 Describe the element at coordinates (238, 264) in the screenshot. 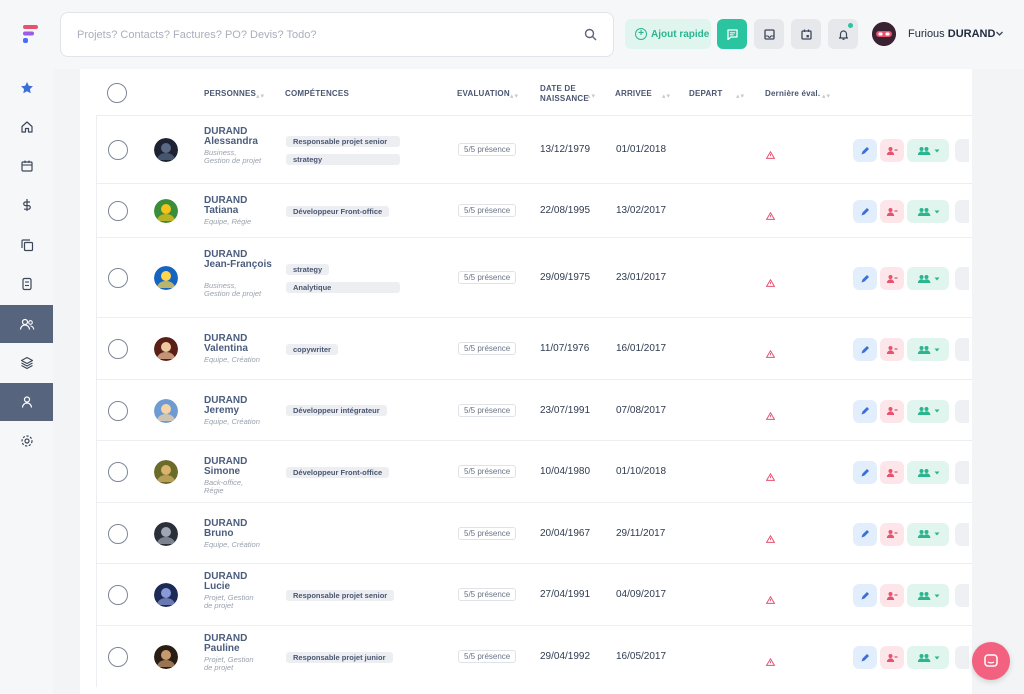

I see `person-first-name: Jean-François` at that location.